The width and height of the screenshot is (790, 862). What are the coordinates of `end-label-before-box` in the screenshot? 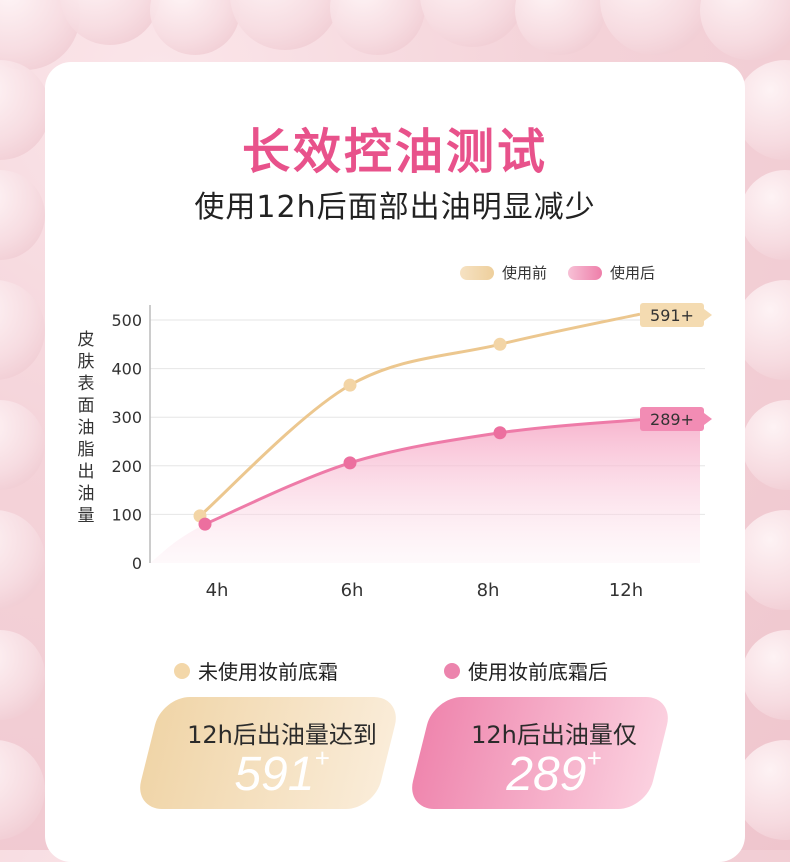 It's located at (672, 315).